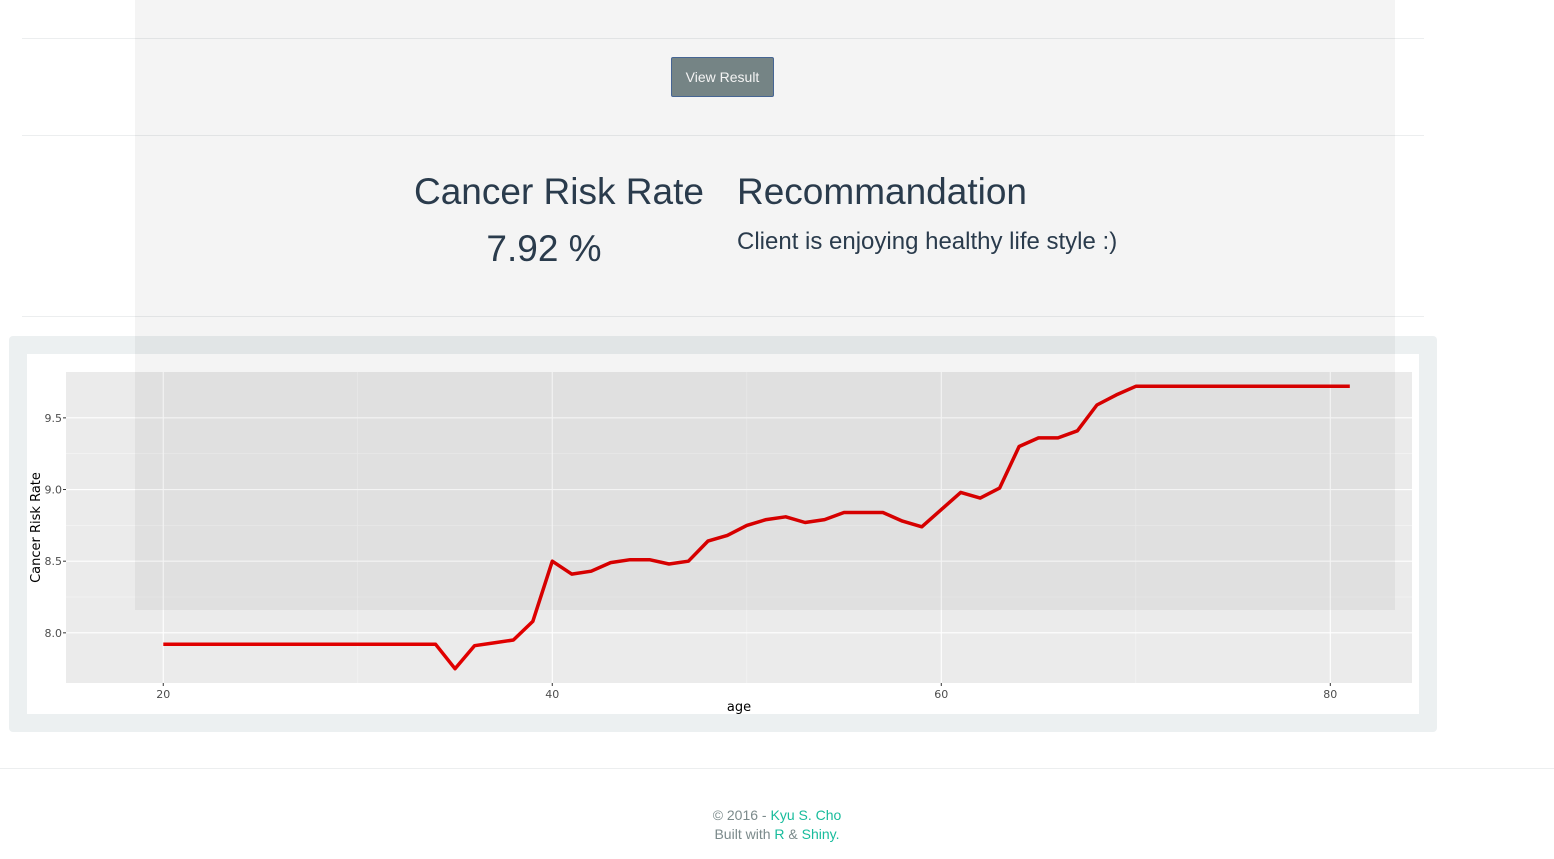  Describe the element at coordinates (806, 815) in the screenshot. I see `author-link: Kyu S. Cho` at that location.